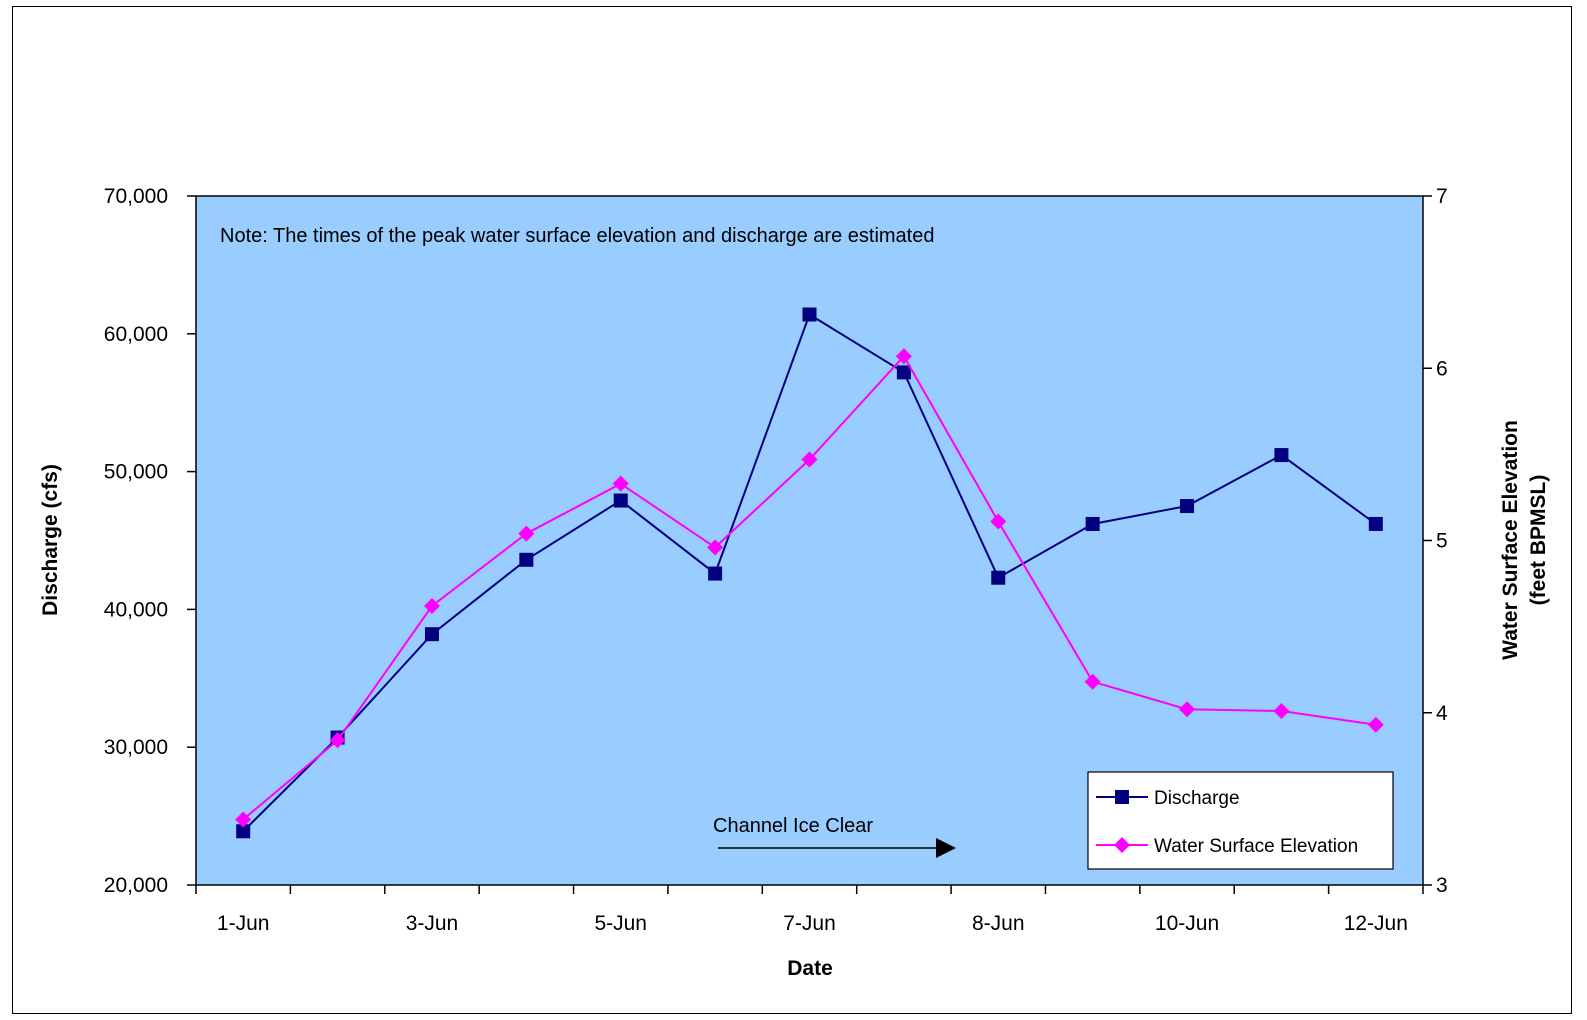  Describe the element at coordinates (620, 923) in the screenshot. I see `x-tick-label: 5-Jun` at that location.